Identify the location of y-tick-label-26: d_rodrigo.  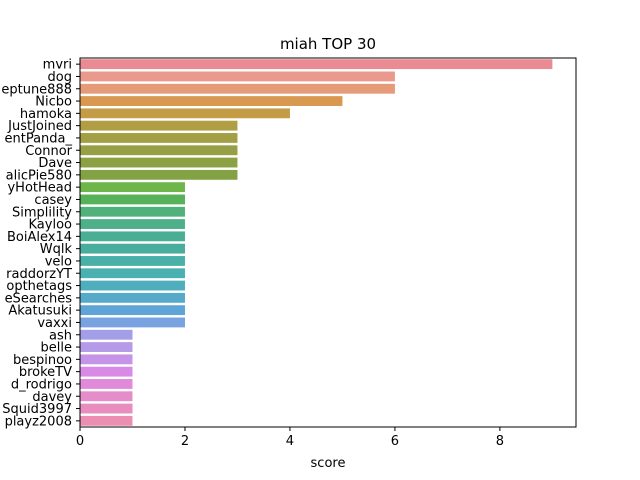
(41, 384).